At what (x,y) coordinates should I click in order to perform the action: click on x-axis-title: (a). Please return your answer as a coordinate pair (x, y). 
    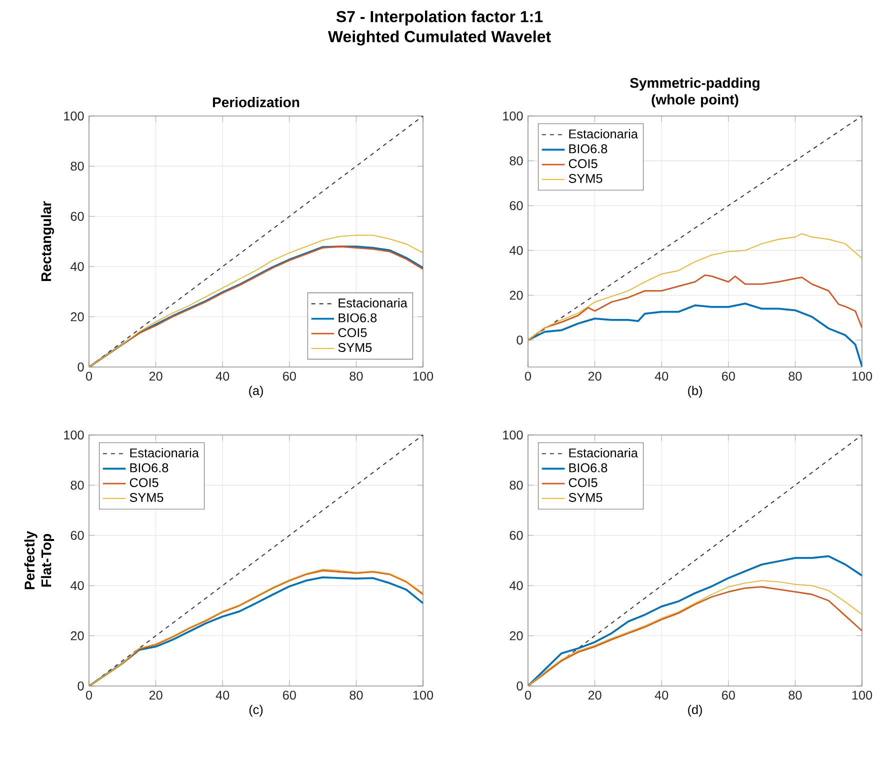
    Looking at the image, I should click on (256, 392).